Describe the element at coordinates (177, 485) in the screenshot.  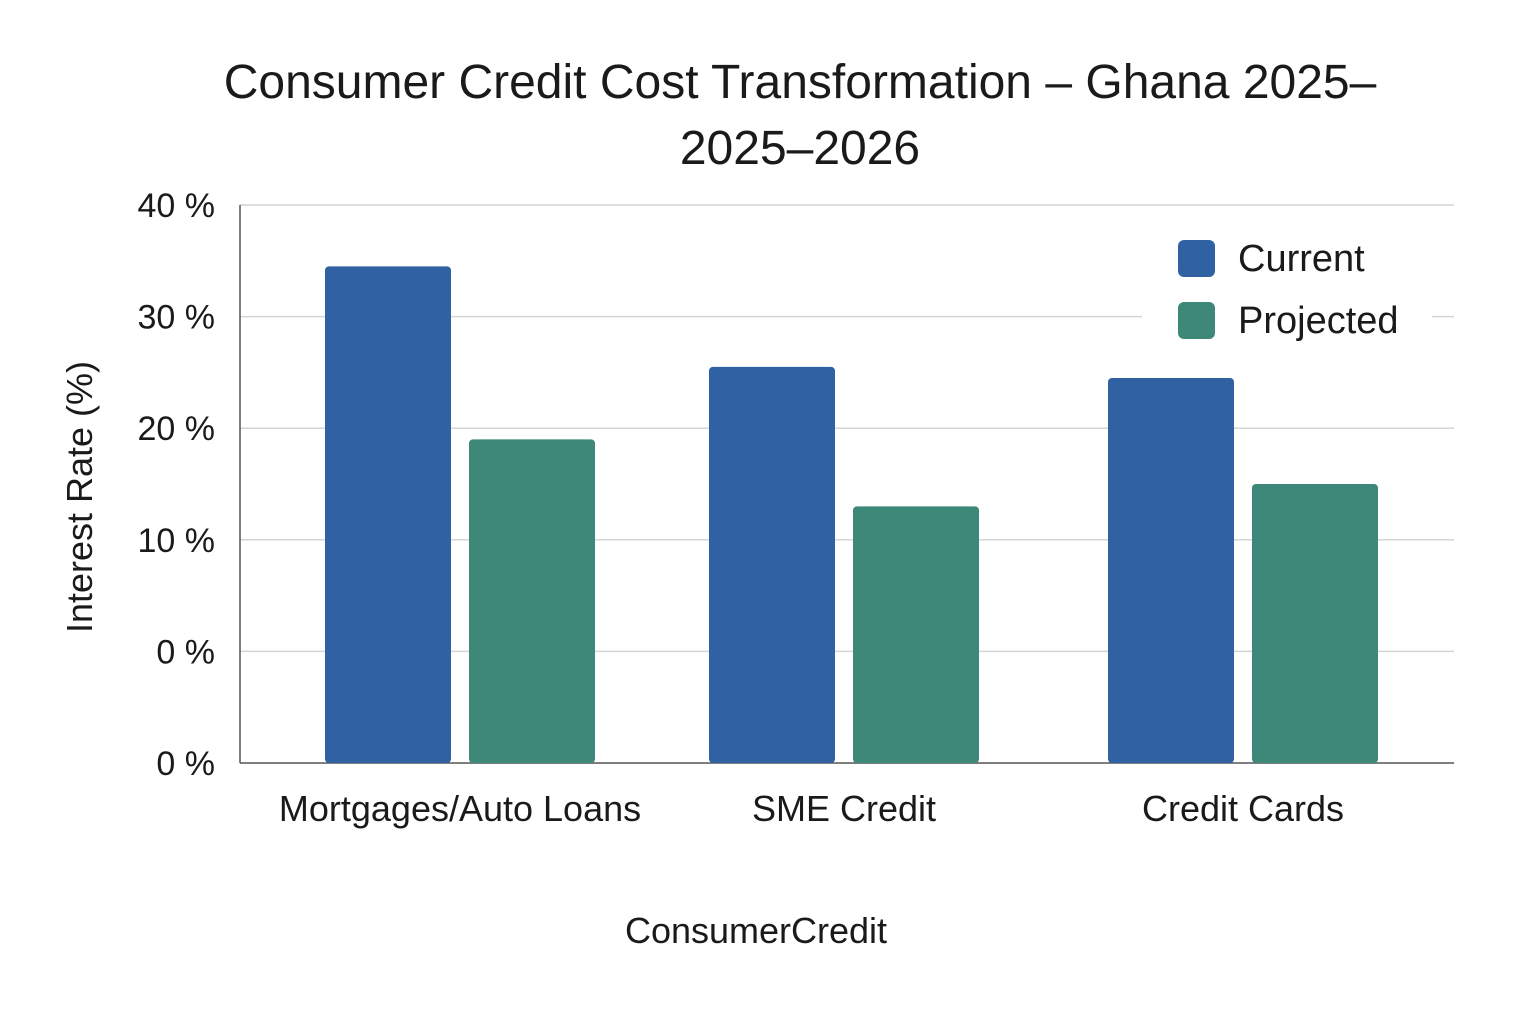
I see `y-tick-labels: 0 % 0 % 10 % 20 % 30 % 40 %` at that location.